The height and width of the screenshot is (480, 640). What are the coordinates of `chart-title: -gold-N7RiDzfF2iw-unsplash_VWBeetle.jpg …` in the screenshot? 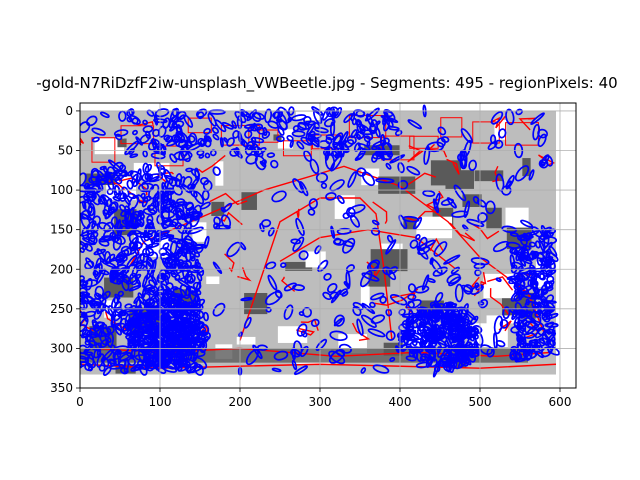 It's located at (326, 83).